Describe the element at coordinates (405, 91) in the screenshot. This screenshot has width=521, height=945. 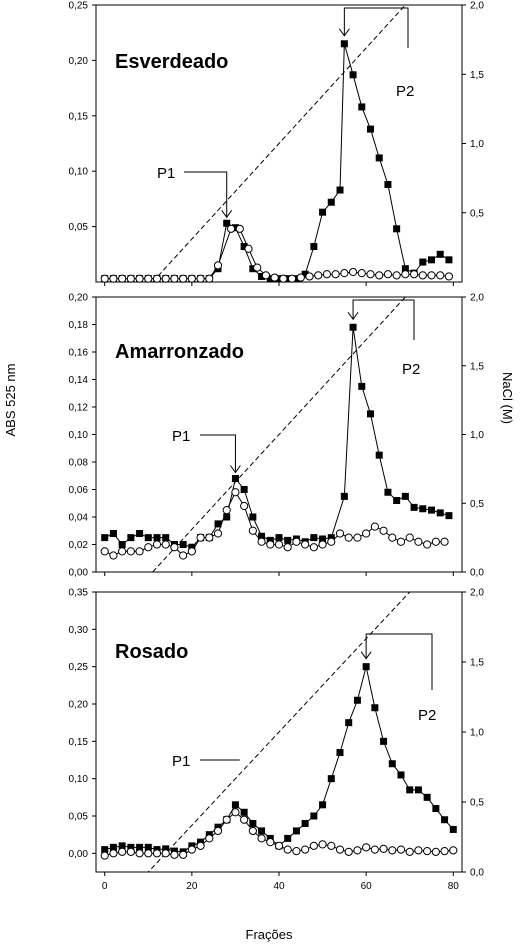
I see `peak-label-p2: P2` at that location.